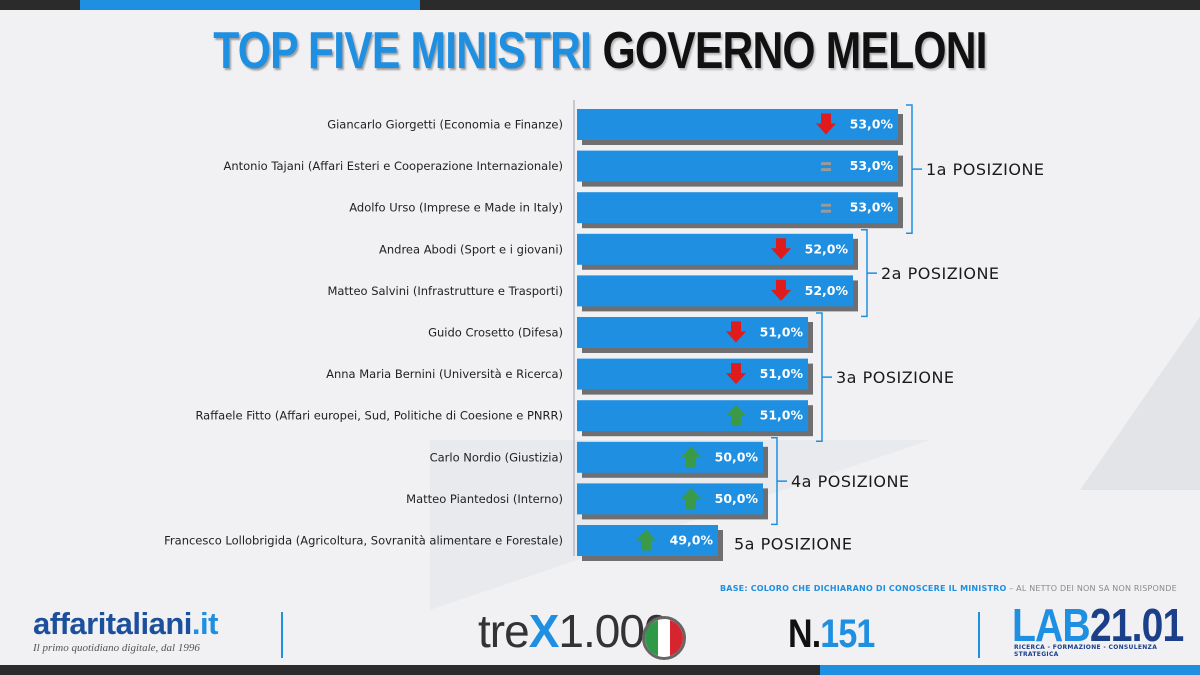  Describe the element at coordinates (445, 125) in the screenshot. I see `category-label: Giancarlo Giorgetti (Economia e Finanze)` at that location.